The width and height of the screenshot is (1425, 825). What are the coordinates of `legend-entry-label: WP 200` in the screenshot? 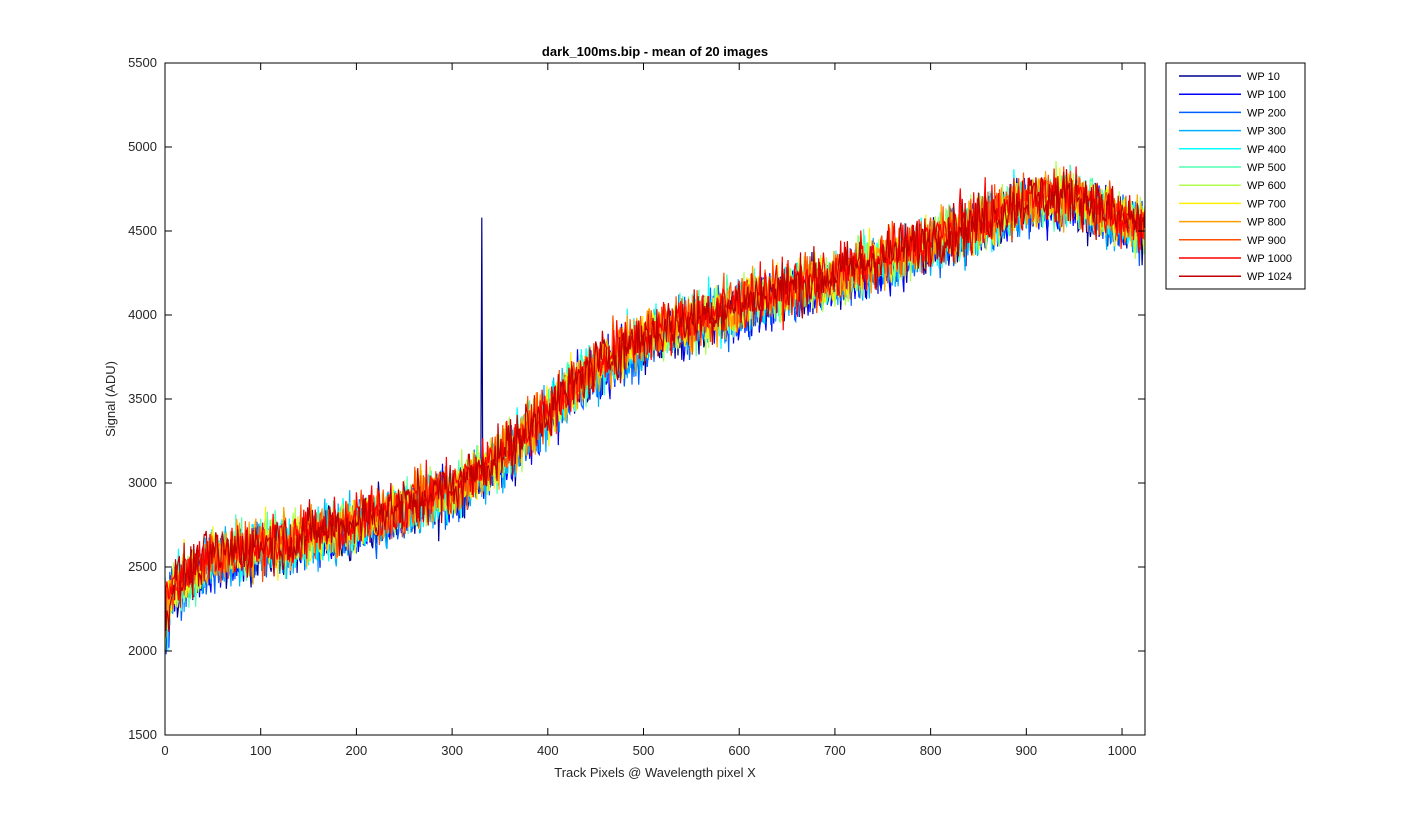 It's located at (1266, 113).